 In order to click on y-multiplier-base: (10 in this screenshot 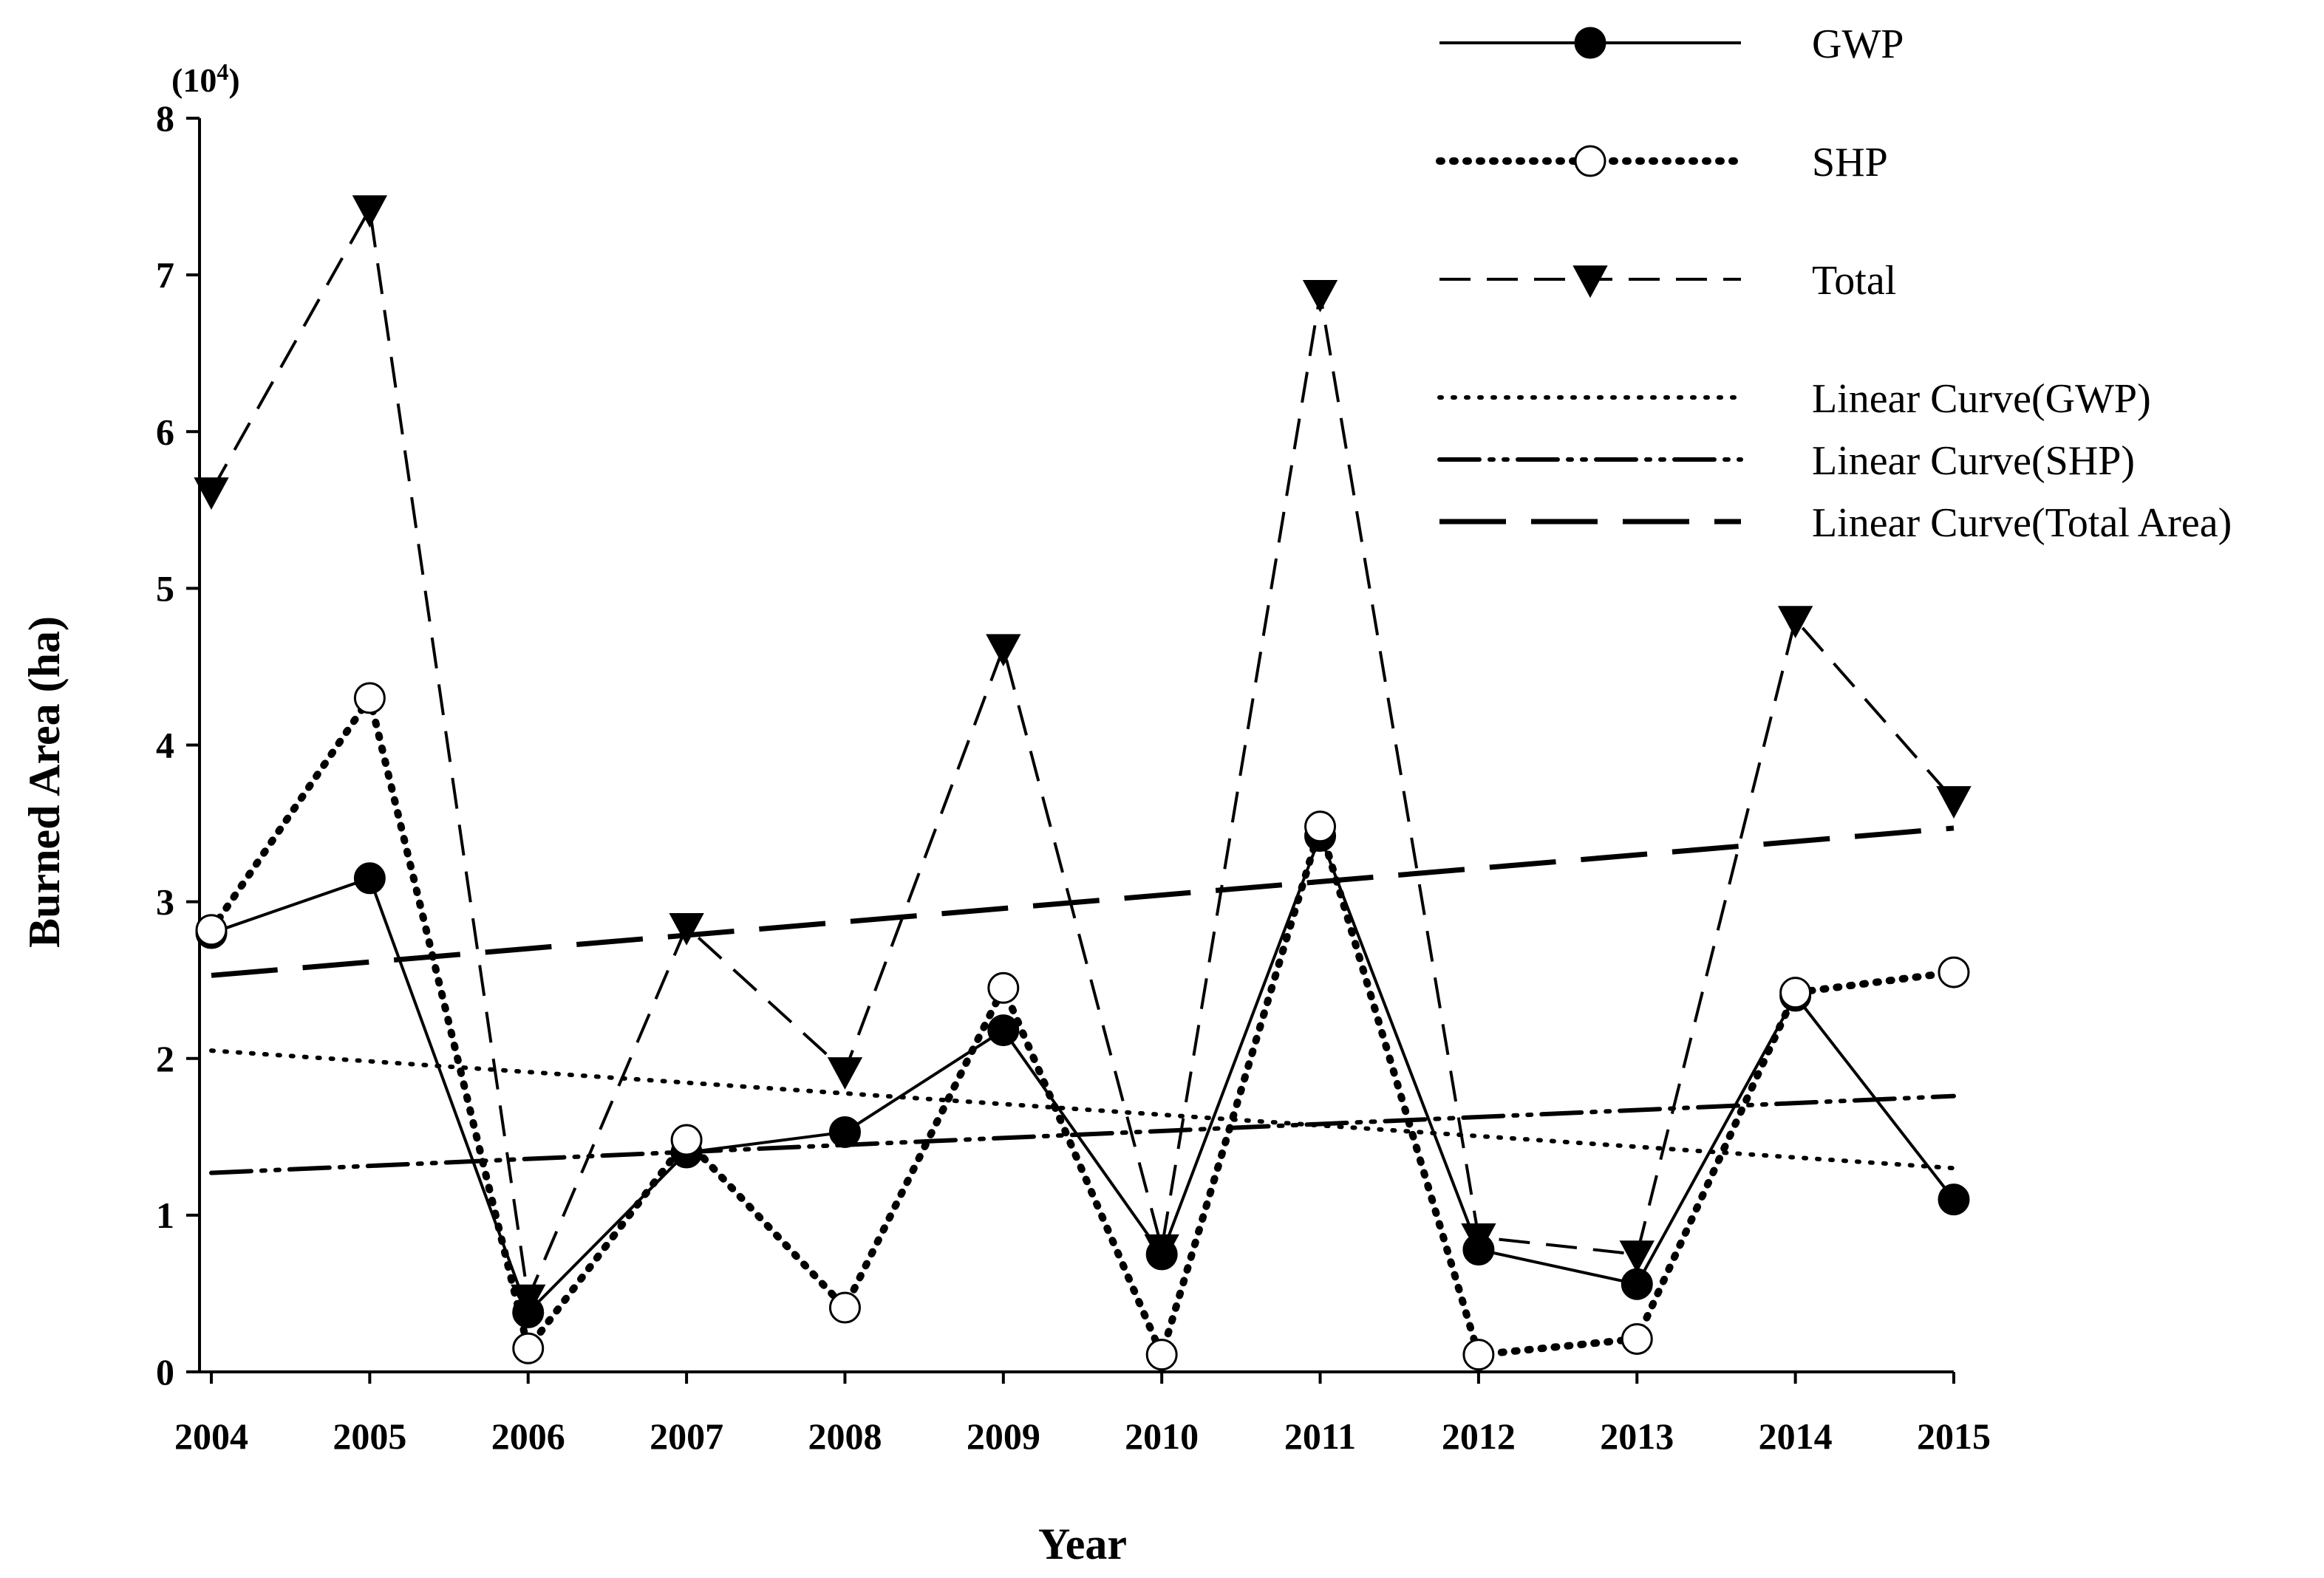, I will do `click(194, 80)`.